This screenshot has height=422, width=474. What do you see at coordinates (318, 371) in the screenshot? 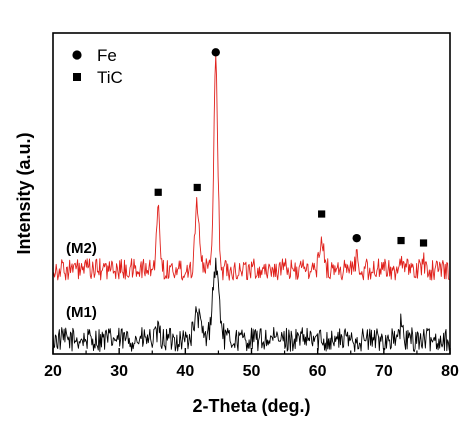
I see `x-tick-label: 60` at bounding box center [318, 371].